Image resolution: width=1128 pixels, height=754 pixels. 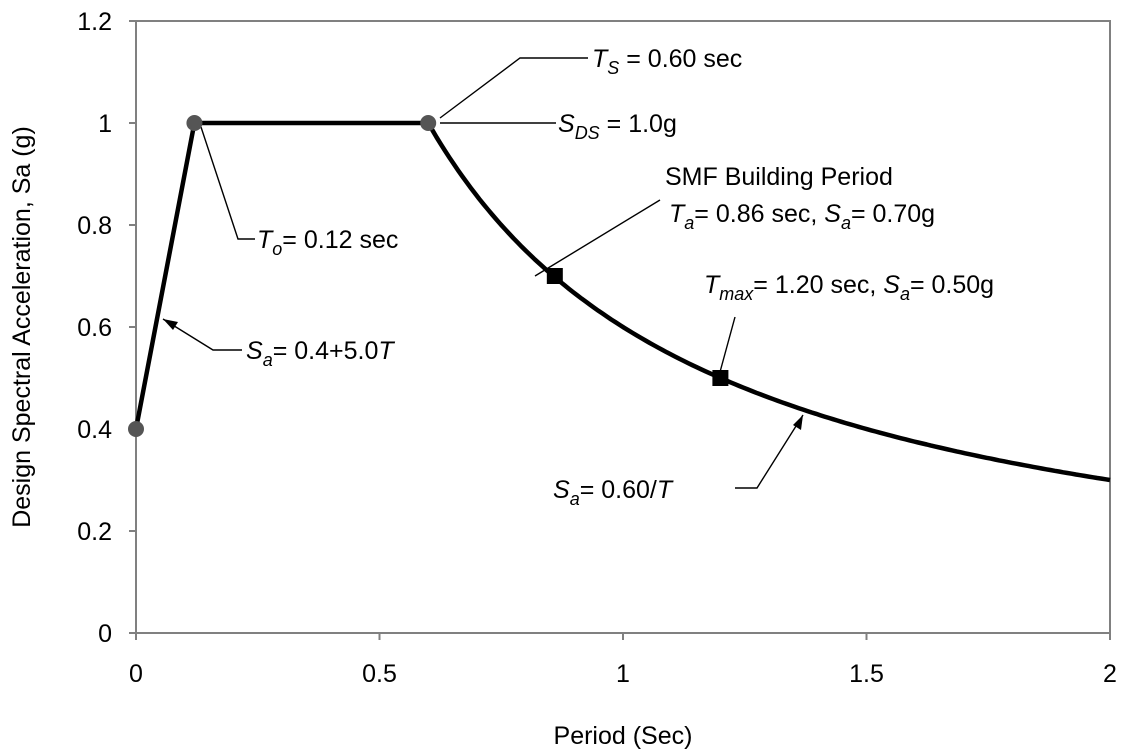 I want to click on arrowhead-decay, so click(x=798, y=422).